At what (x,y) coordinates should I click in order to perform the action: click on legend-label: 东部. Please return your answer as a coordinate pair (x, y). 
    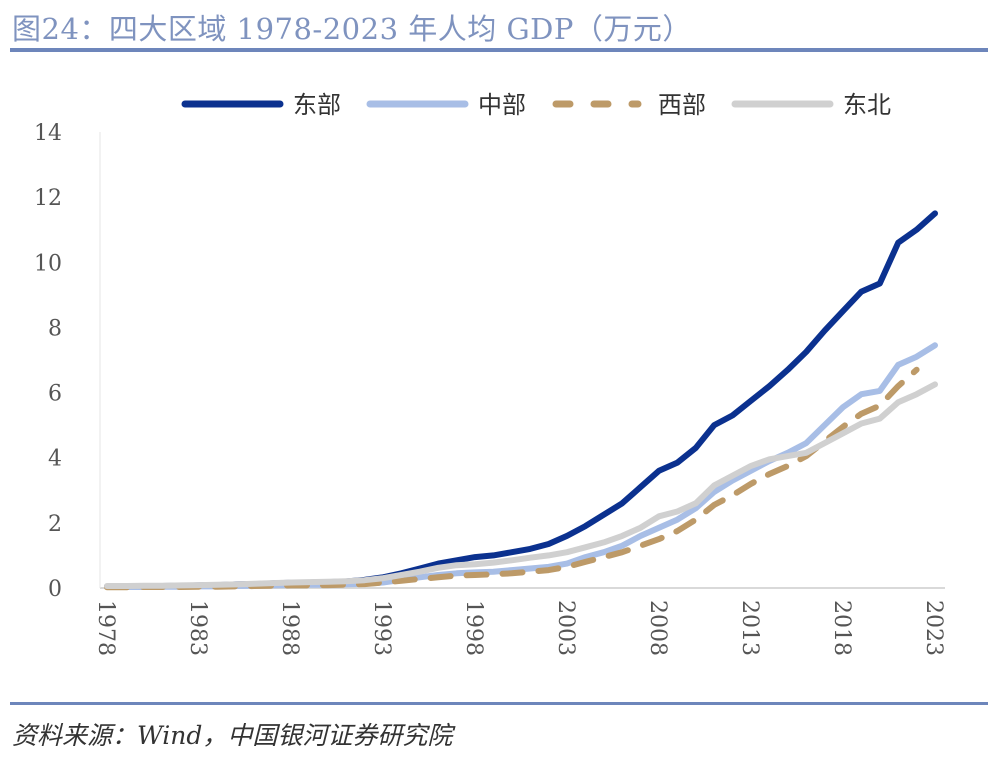
    Looking at the image, I should click on (317, 105).